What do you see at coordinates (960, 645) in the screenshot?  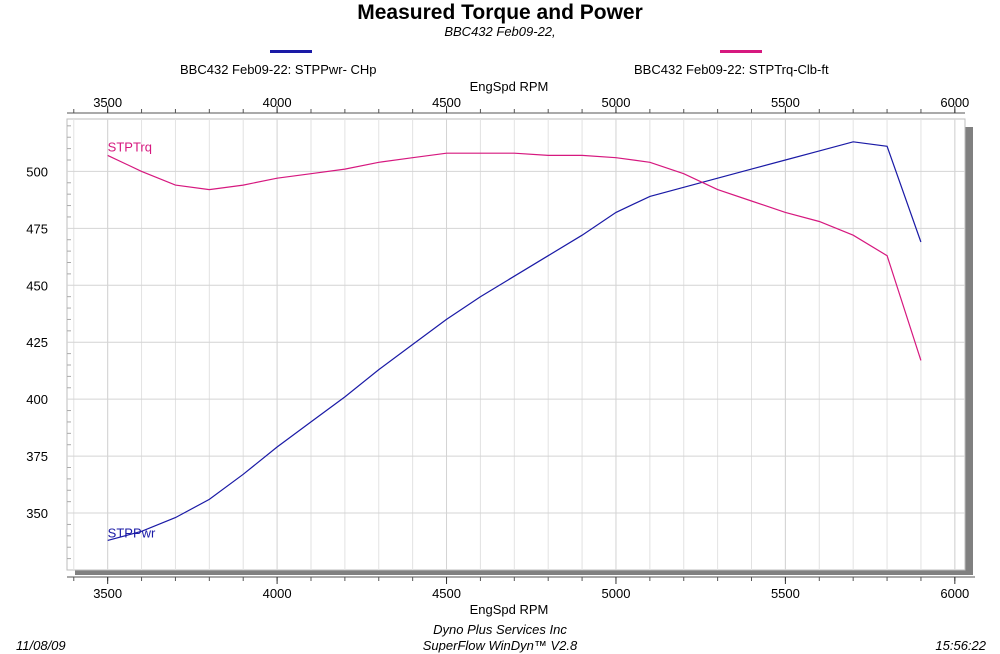 I see `footer-time: 15:56:22` at bounding box center [960, 645].